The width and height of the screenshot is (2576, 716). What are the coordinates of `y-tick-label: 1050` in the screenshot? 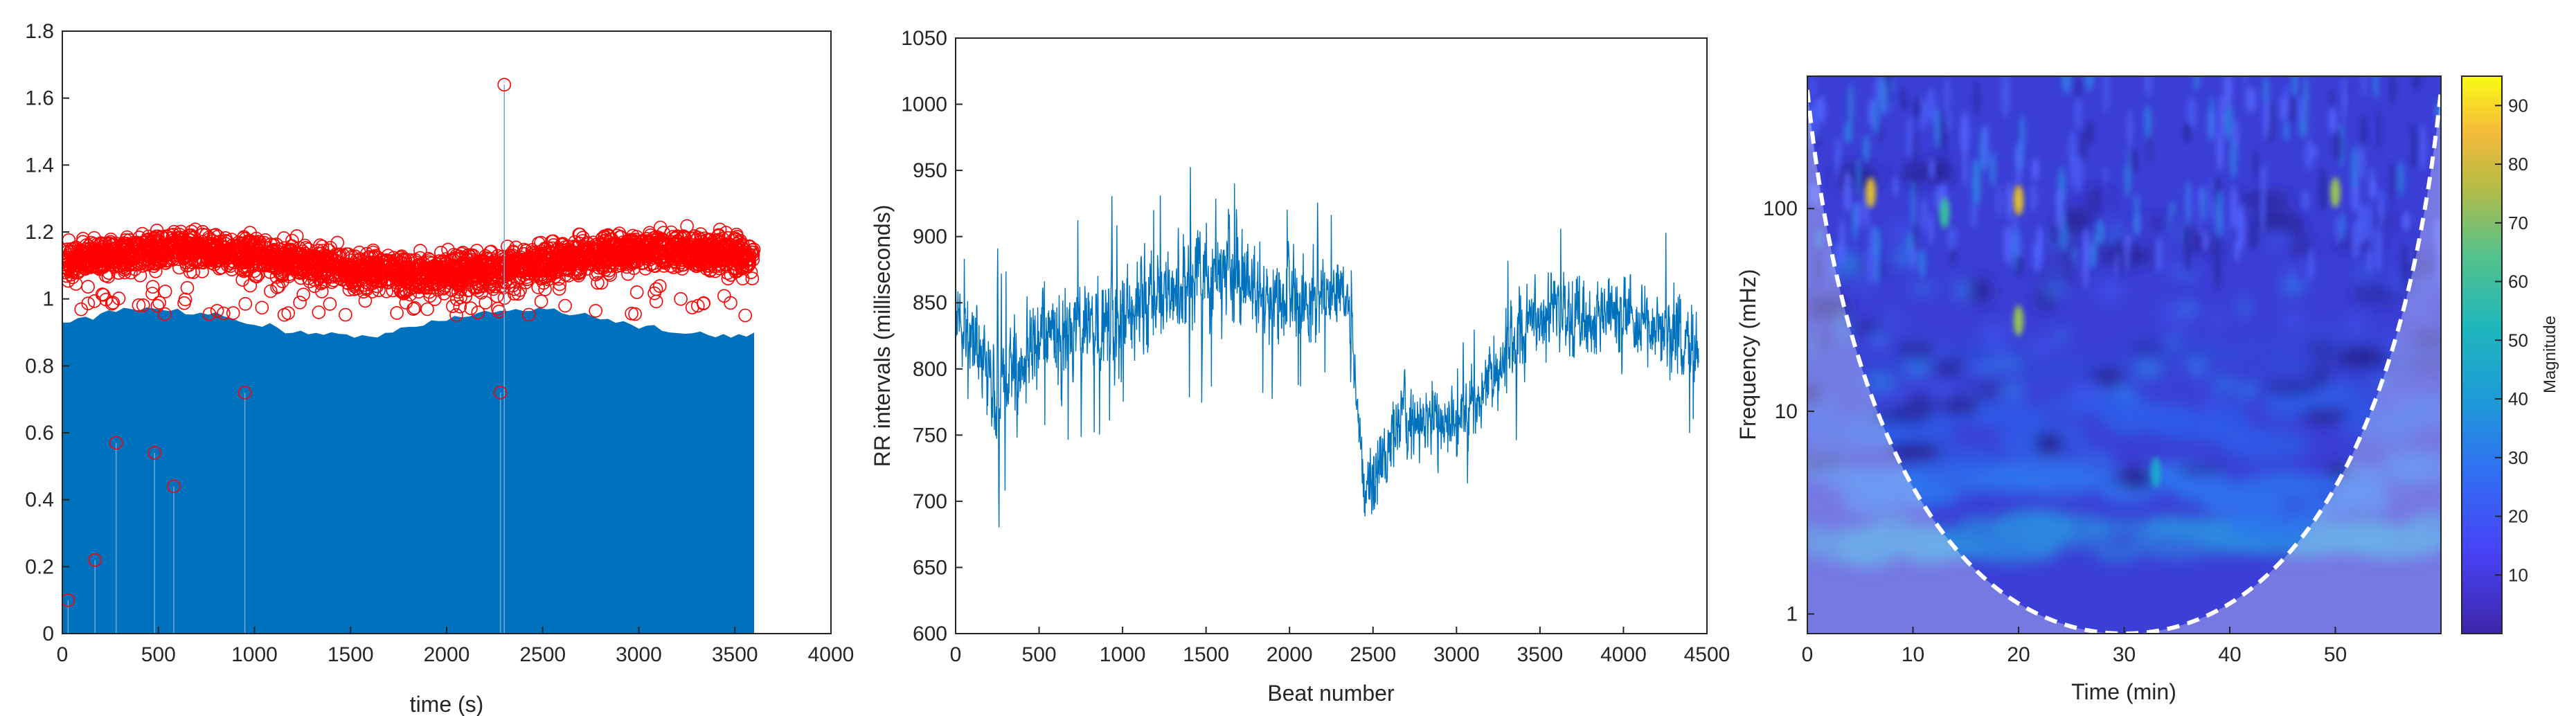 It's located at (924, 38).